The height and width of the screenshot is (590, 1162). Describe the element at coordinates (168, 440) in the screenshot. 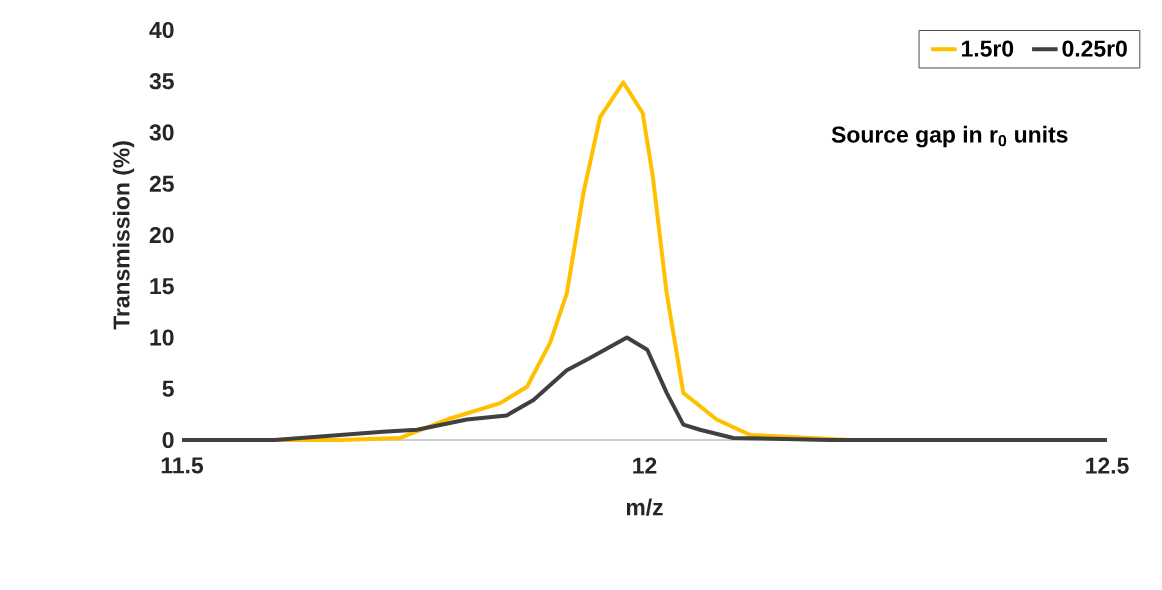

I see `y-tick-label: 0` at that location.